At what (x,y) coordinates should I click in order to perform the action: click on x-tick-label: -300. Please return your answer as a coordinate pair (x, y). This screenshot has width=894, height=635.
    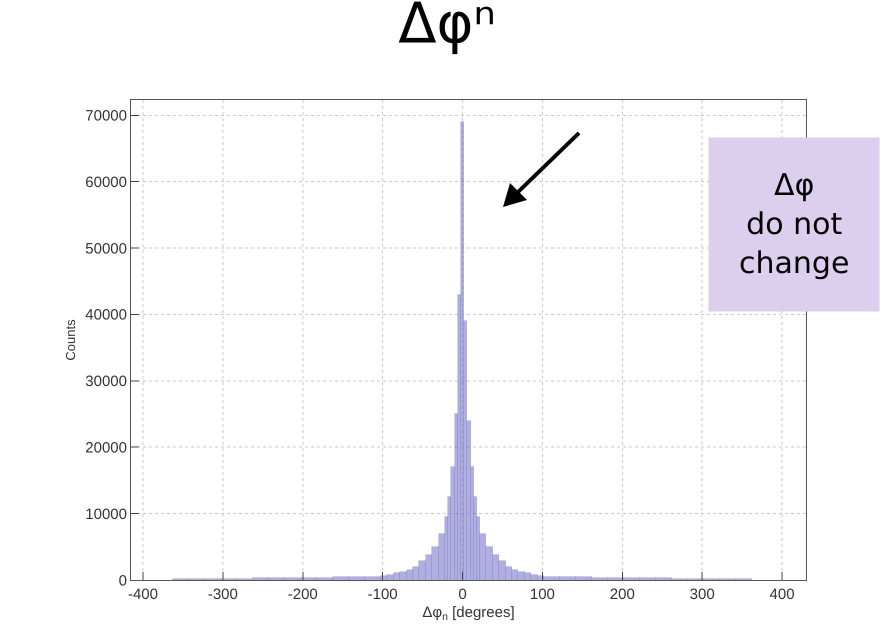
    Looking at the image, I should click on (223, 594).